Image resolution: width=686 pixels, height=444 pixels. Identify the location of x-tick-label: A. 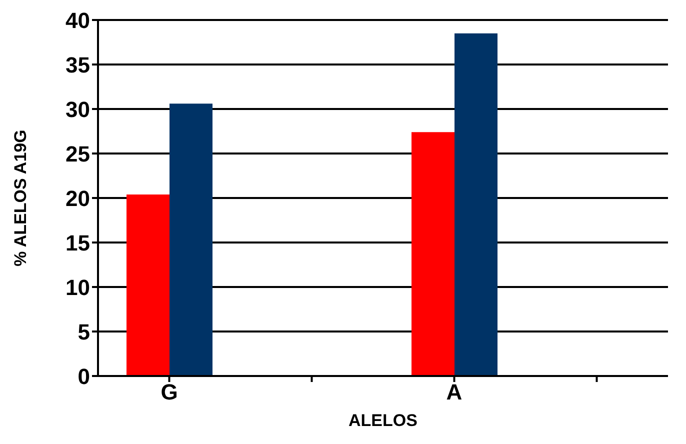
(454, 392).